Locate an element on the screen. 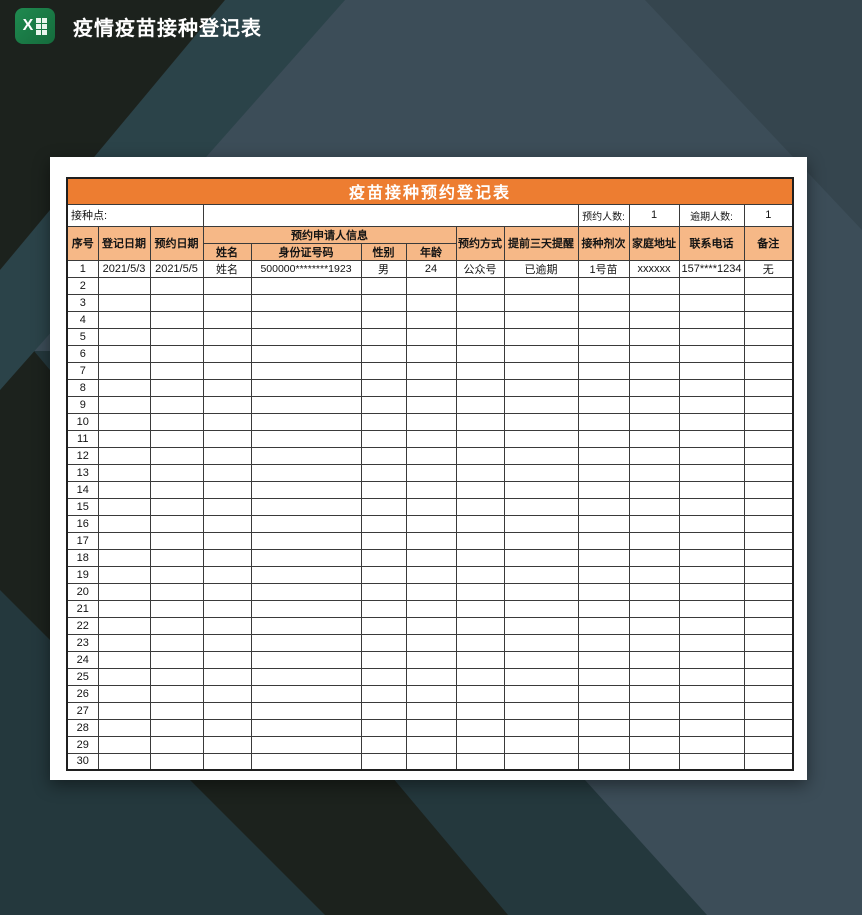 This screenshot has width=862, height=915. cell: 16 is located at coordinates (82, 523).